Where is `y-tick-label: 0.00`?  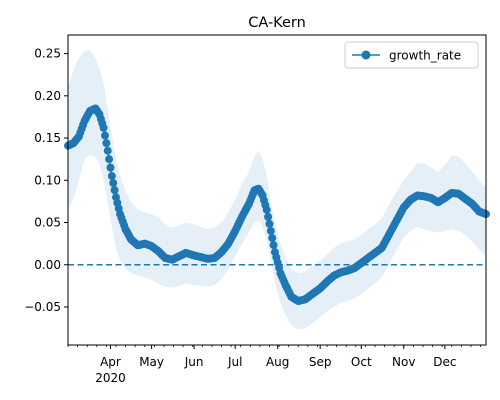
y-tick-label: 0.00 is located at coordinates (47, 265).